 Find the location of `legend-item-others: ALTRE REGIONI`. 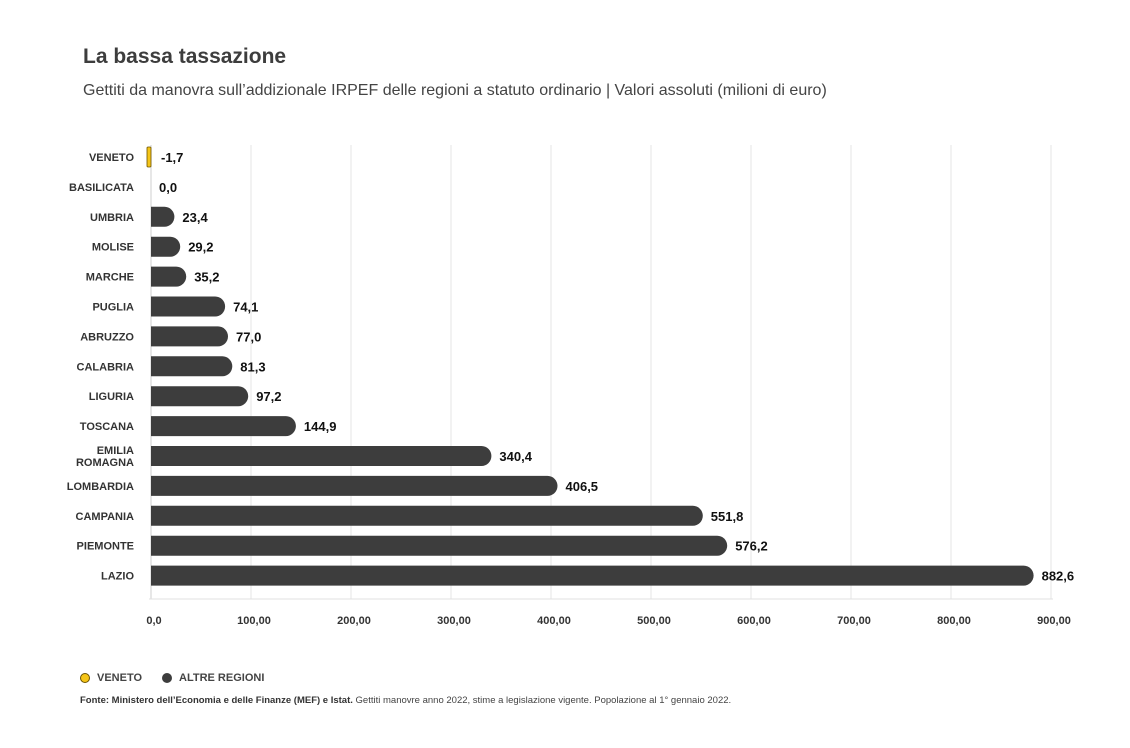

legend-item-others: ALTRE REGIONI is located at coordinates (213, 678).